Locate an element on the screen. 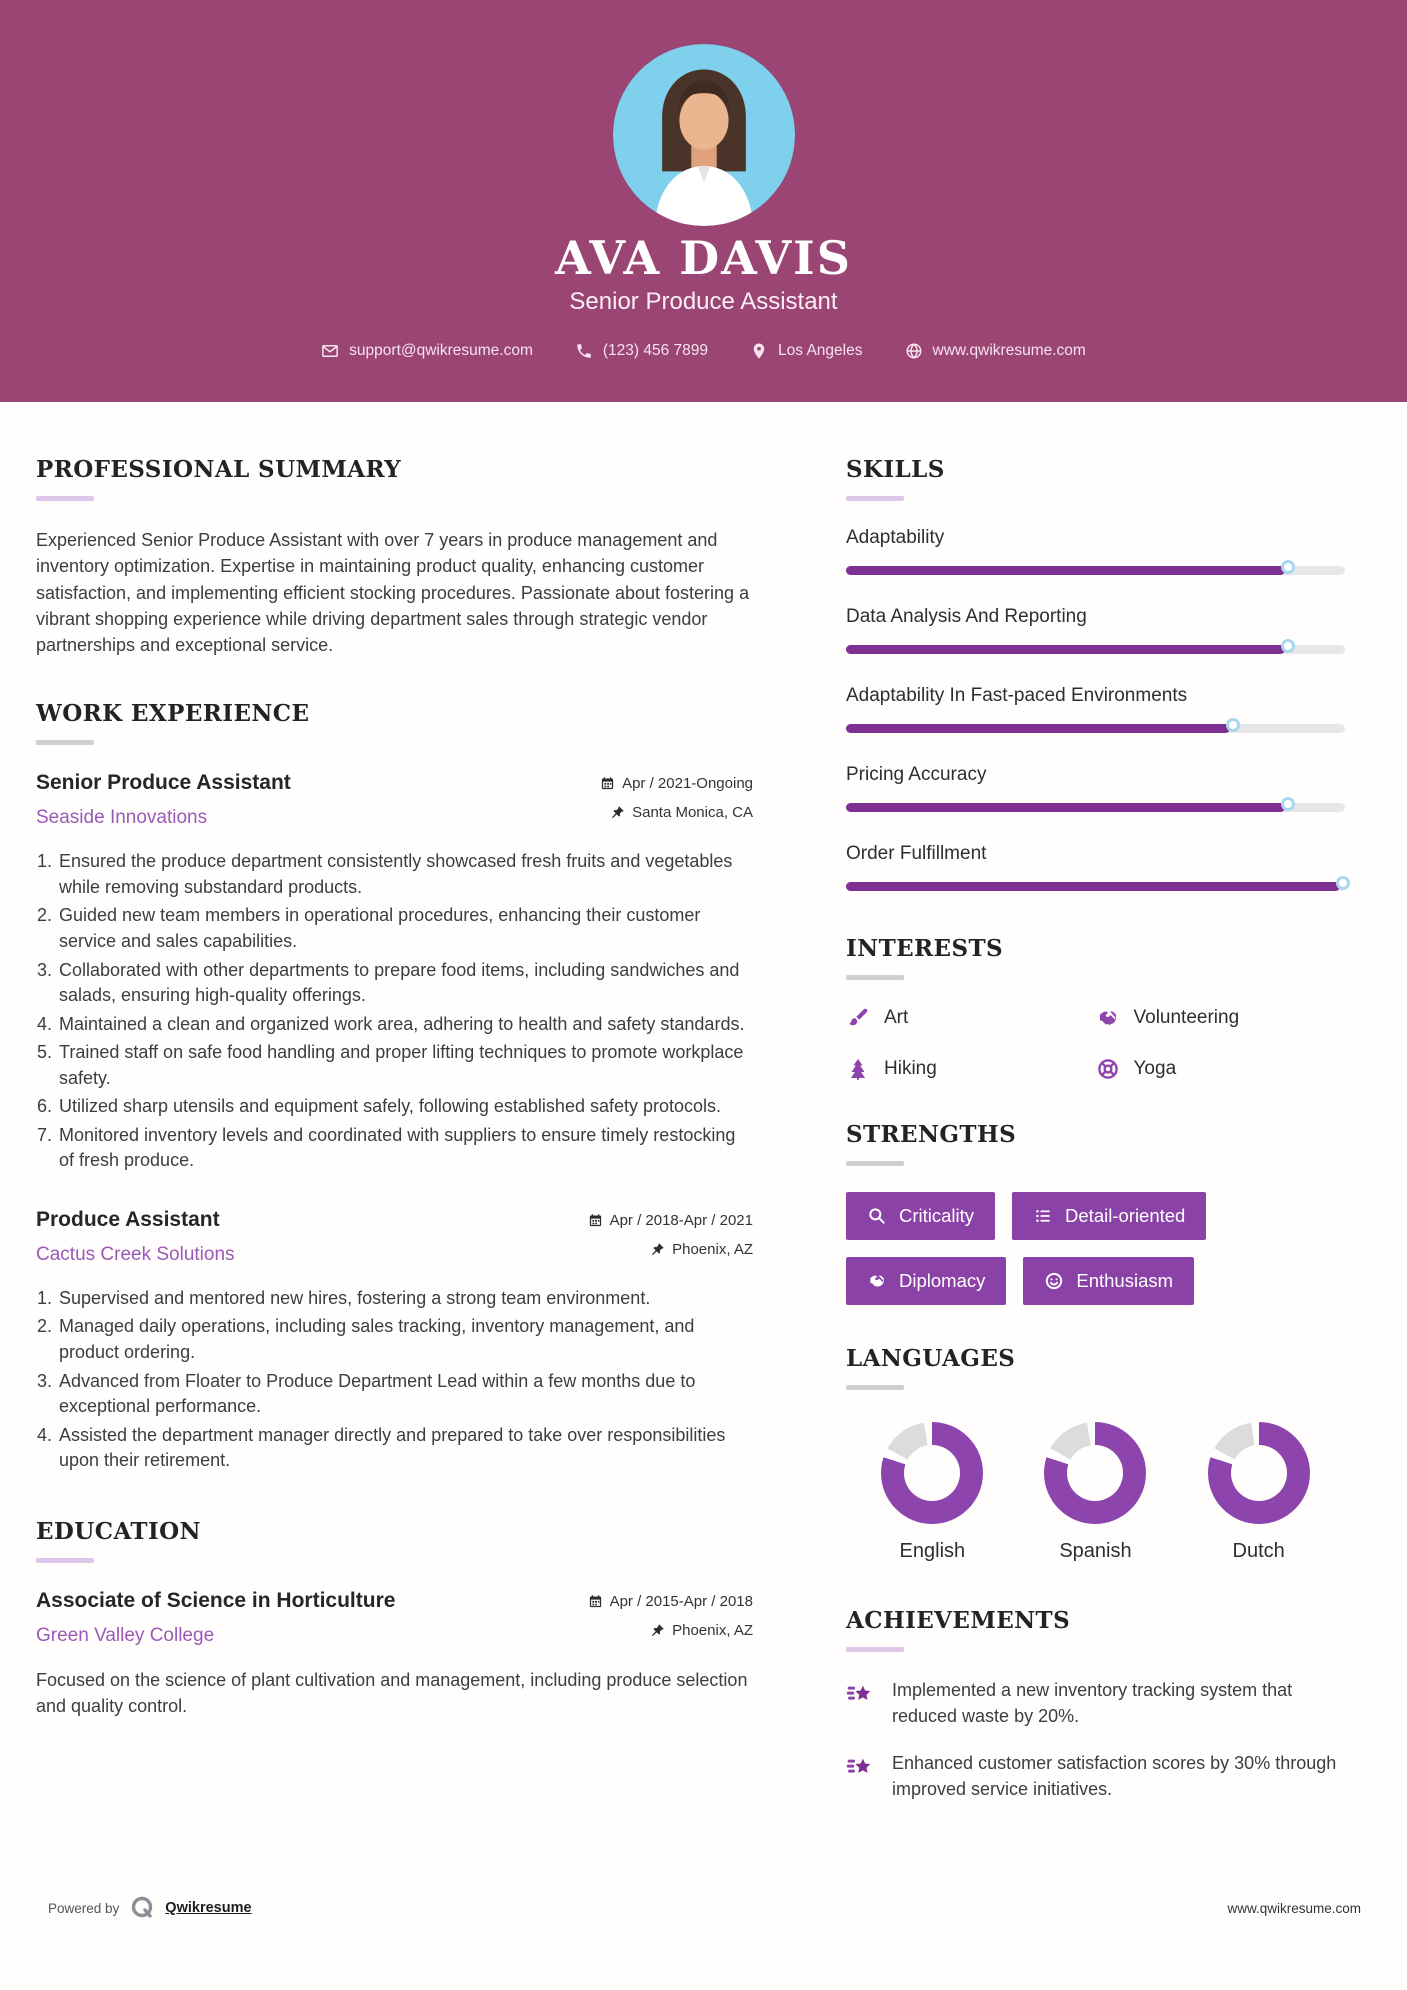 The height and width of the screenshot is (1990, 1407). person-name: AVA DAVIS is located at coordinates (703, 258).